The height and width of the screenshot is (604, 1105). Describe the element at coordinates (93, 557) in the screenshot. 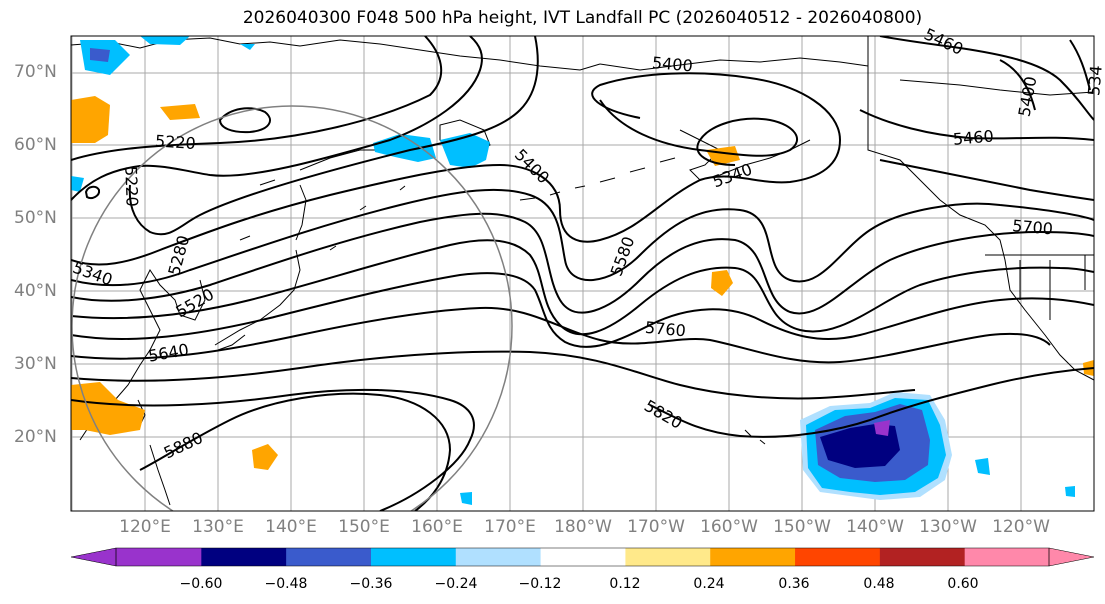

I see `colorbar-extend-left` at that location.